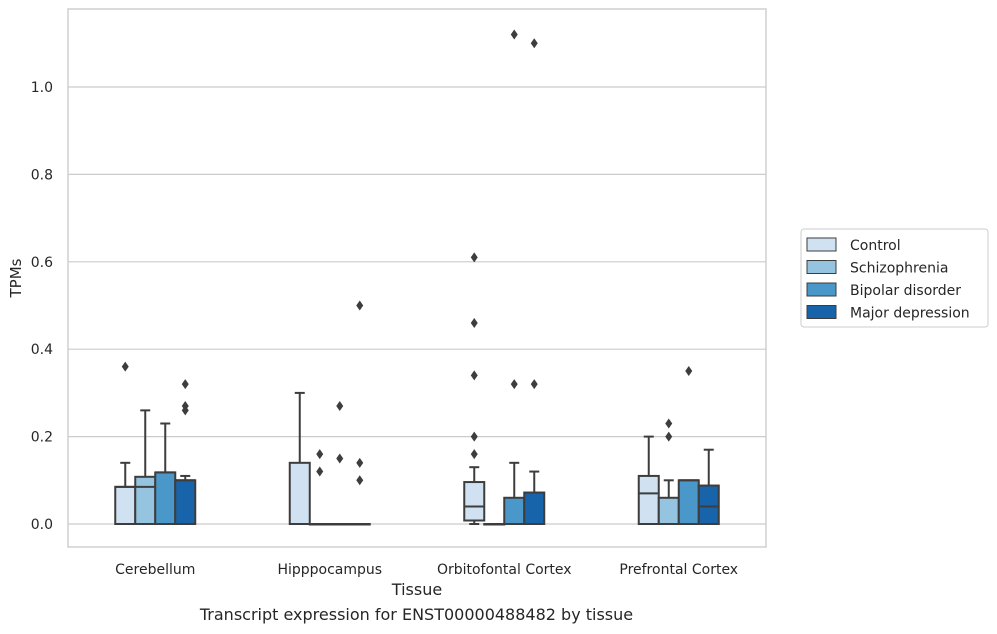 The height and width of the screenshot is (634, 997). I want to click on y-tick-label: 1.0, so click(42, 88).